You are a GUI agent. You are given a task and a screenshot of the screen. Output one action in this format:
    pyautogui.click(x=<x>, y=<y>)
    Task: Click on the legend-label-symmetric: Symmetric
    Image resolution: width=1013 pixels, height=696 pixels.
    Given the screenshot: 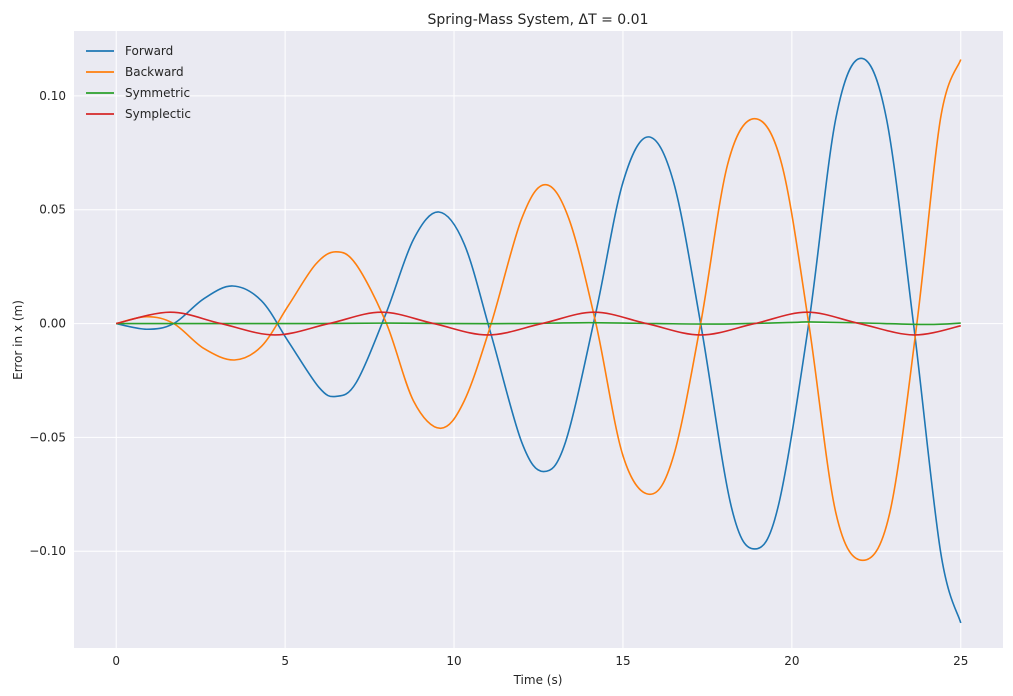 What is the action you would take?
    pyautogui.click(x=157, y=93)
    